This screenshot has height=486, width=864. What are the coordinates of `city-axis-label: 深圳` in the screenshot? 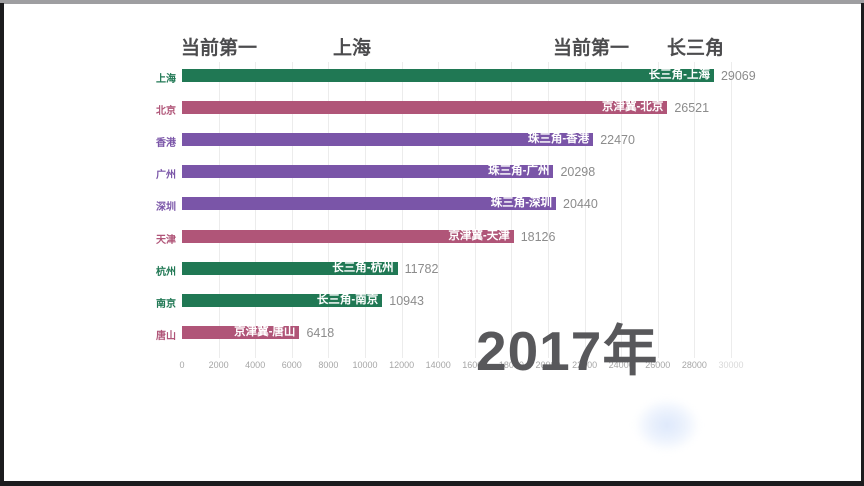 It's located at (166, 208).